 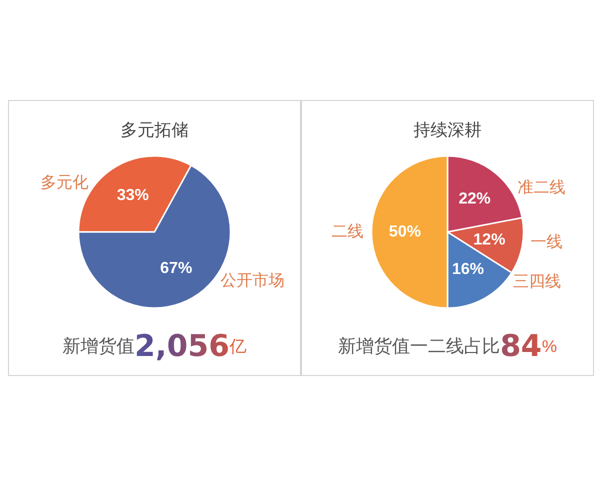 What do you see at coordinates (132, 195) in the screenshot?
I see `data-label: 33%` at bounding box center [132, 195].